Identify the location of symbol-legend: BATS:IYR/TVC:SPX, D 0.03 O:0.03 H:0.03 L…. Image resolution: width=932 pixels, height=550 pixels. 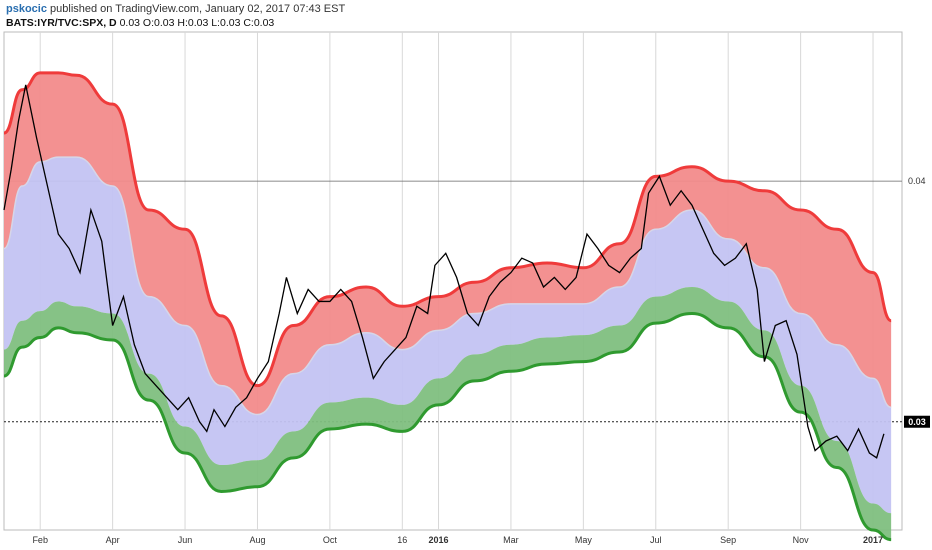
(140, 23).